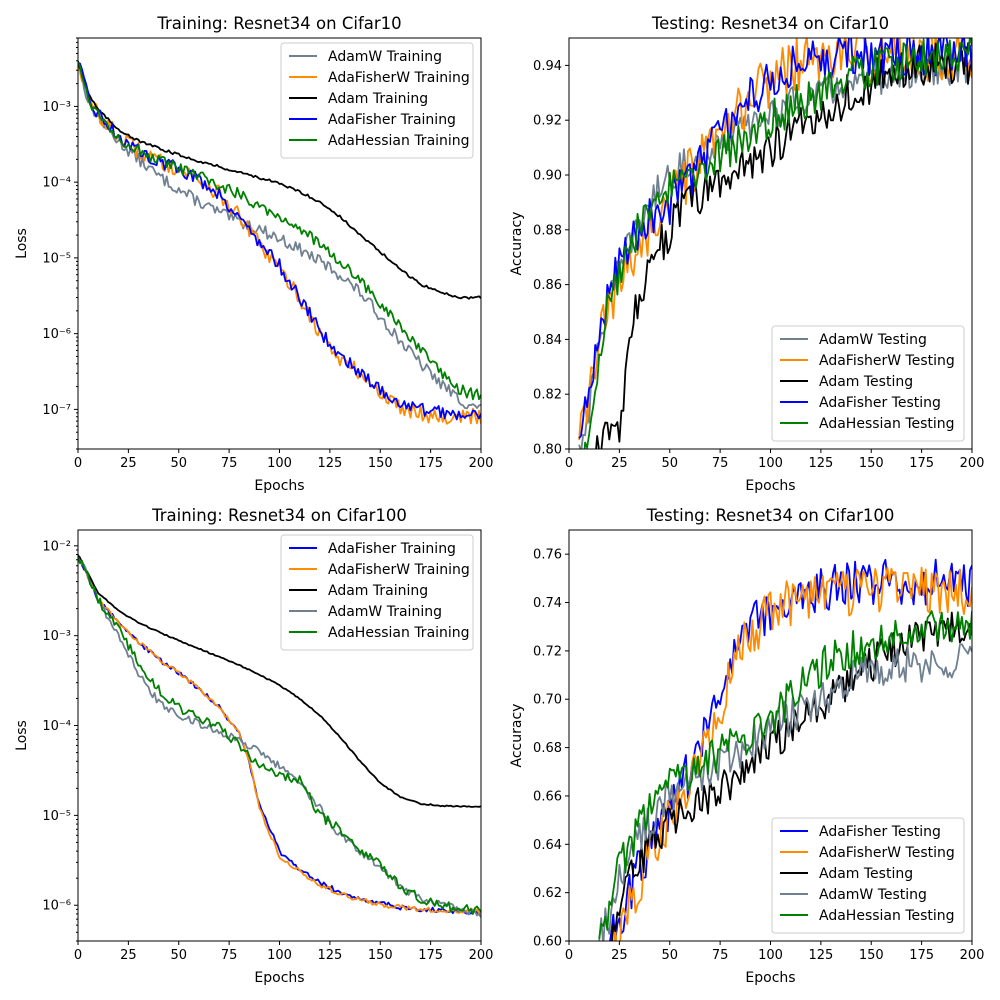 This screenshot has width=1000, height=1000. What do you see at coordinates (279, 515) in the screenshot?
I see `chart-title: Training: Resnet34 on Cifar100` at bounding box center [279, 515].